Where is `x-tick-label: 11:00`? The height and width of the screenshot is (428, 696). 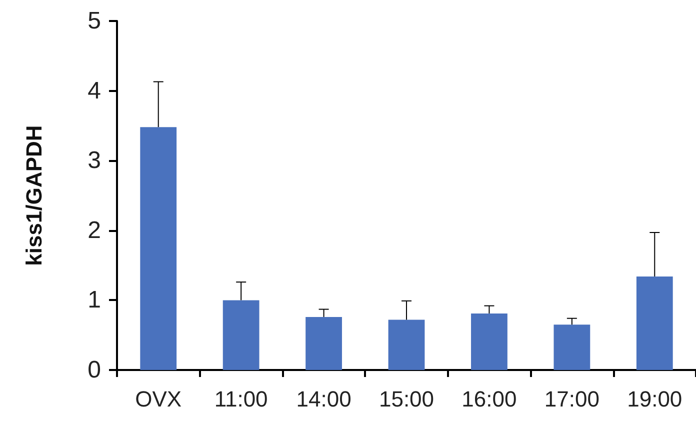 x-tick-label: 11:00 is located at coordinates (241, 399).